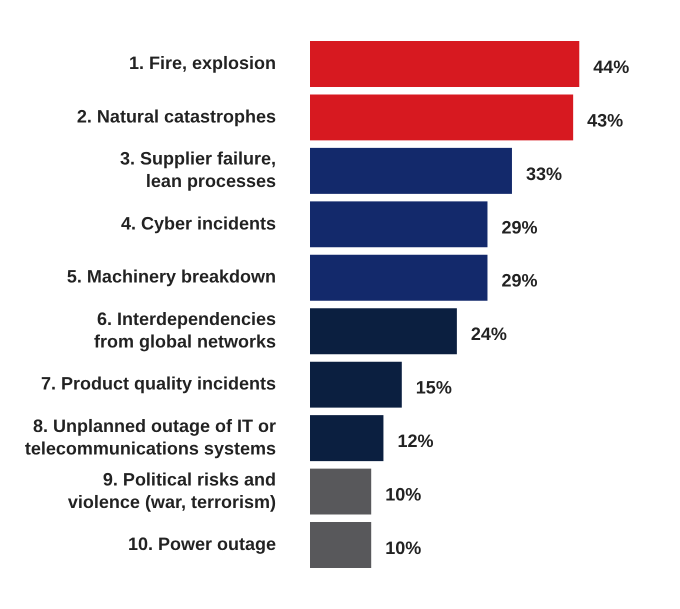 The image size is (680, 609). Describe the element at coordinates (150, 437) in the screenshot. I see `y-tick-label: 8. Unplanned outage of IT or telecommunications systems` at that location.